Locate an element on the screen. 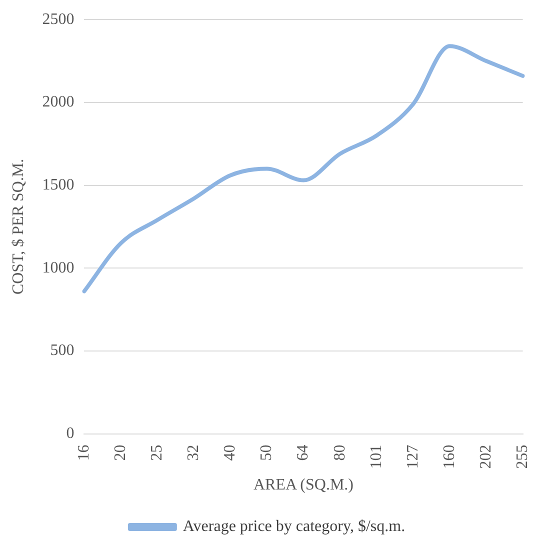 This screenshot has height=550, width=545. x-tick-label: 20 is located at coordinates (120, 452).